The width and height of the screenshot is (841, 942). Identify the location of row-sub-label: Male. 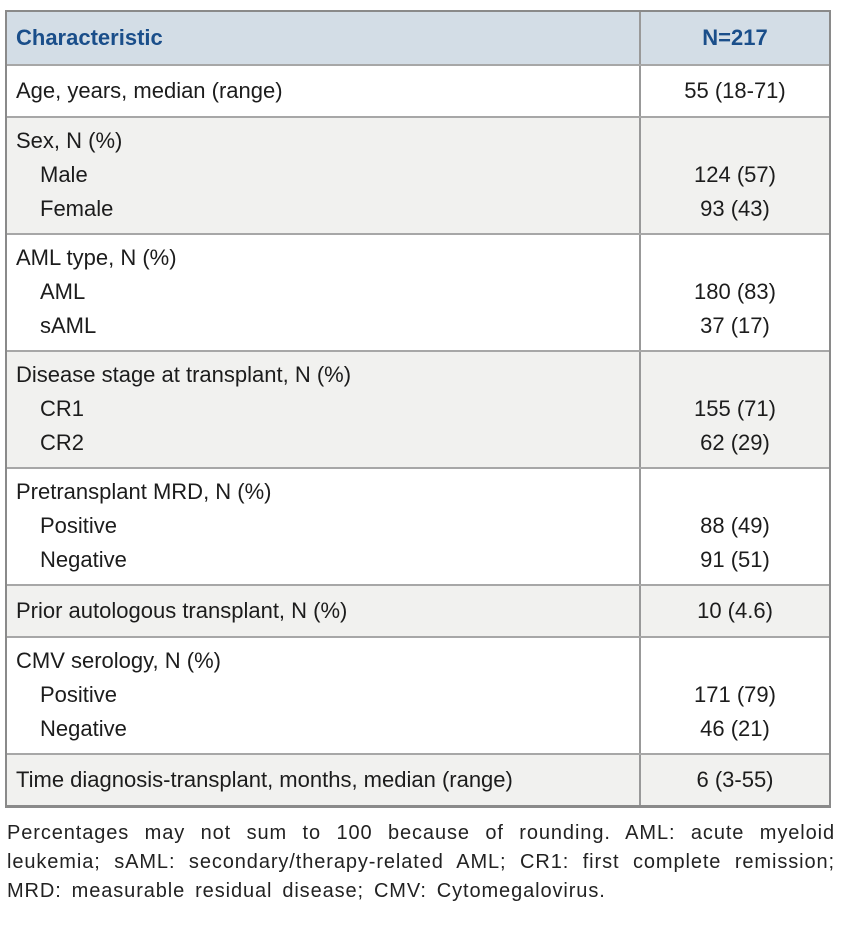
(64, 174).